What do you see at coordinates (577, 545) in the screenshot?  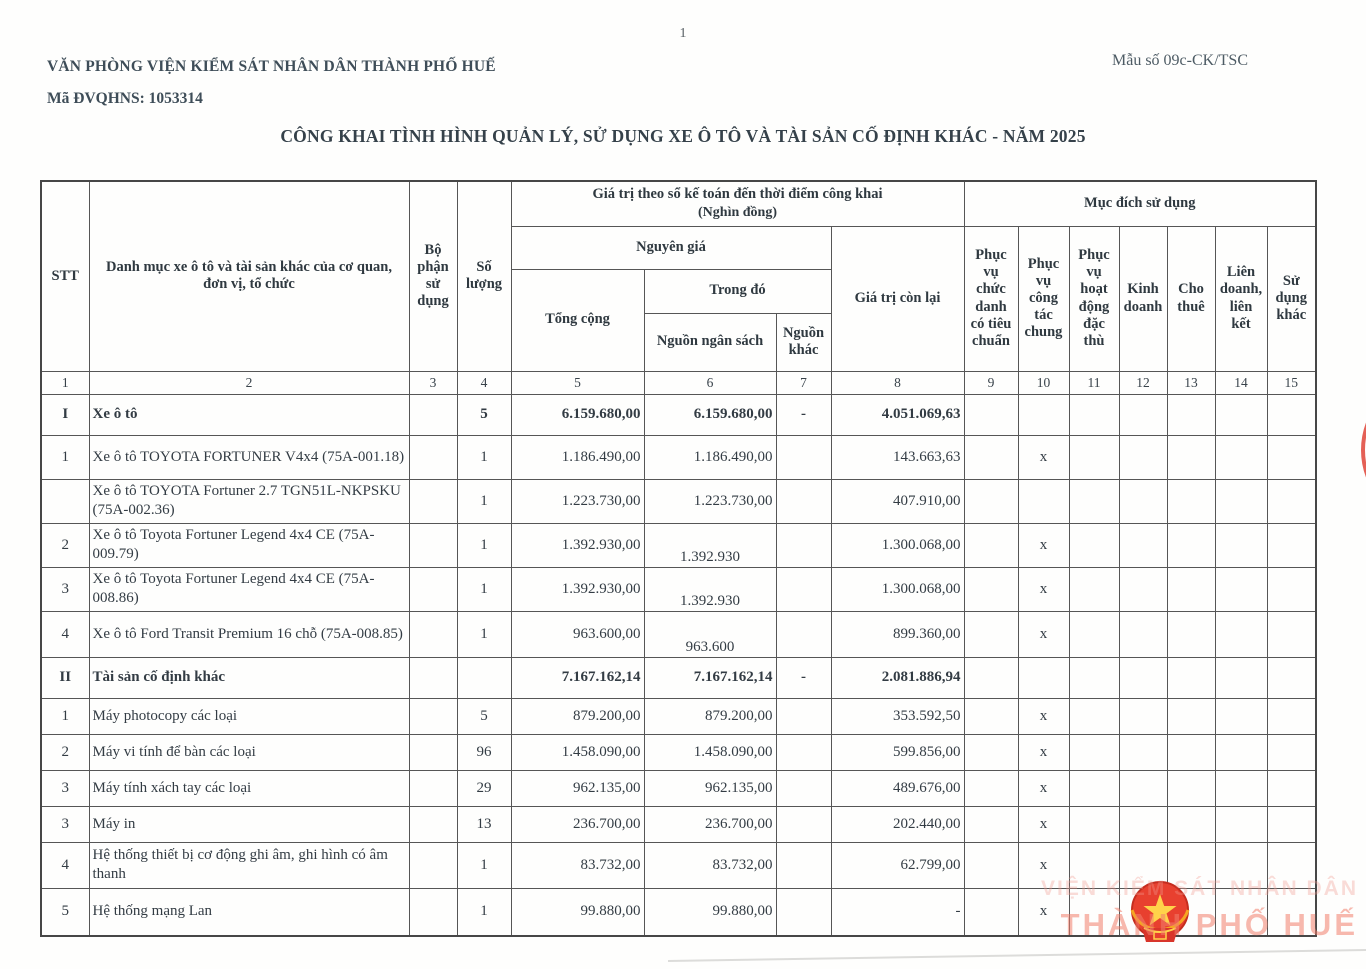 I see `cell-total: 1.392.930,00` at bounding box center [577, 545].